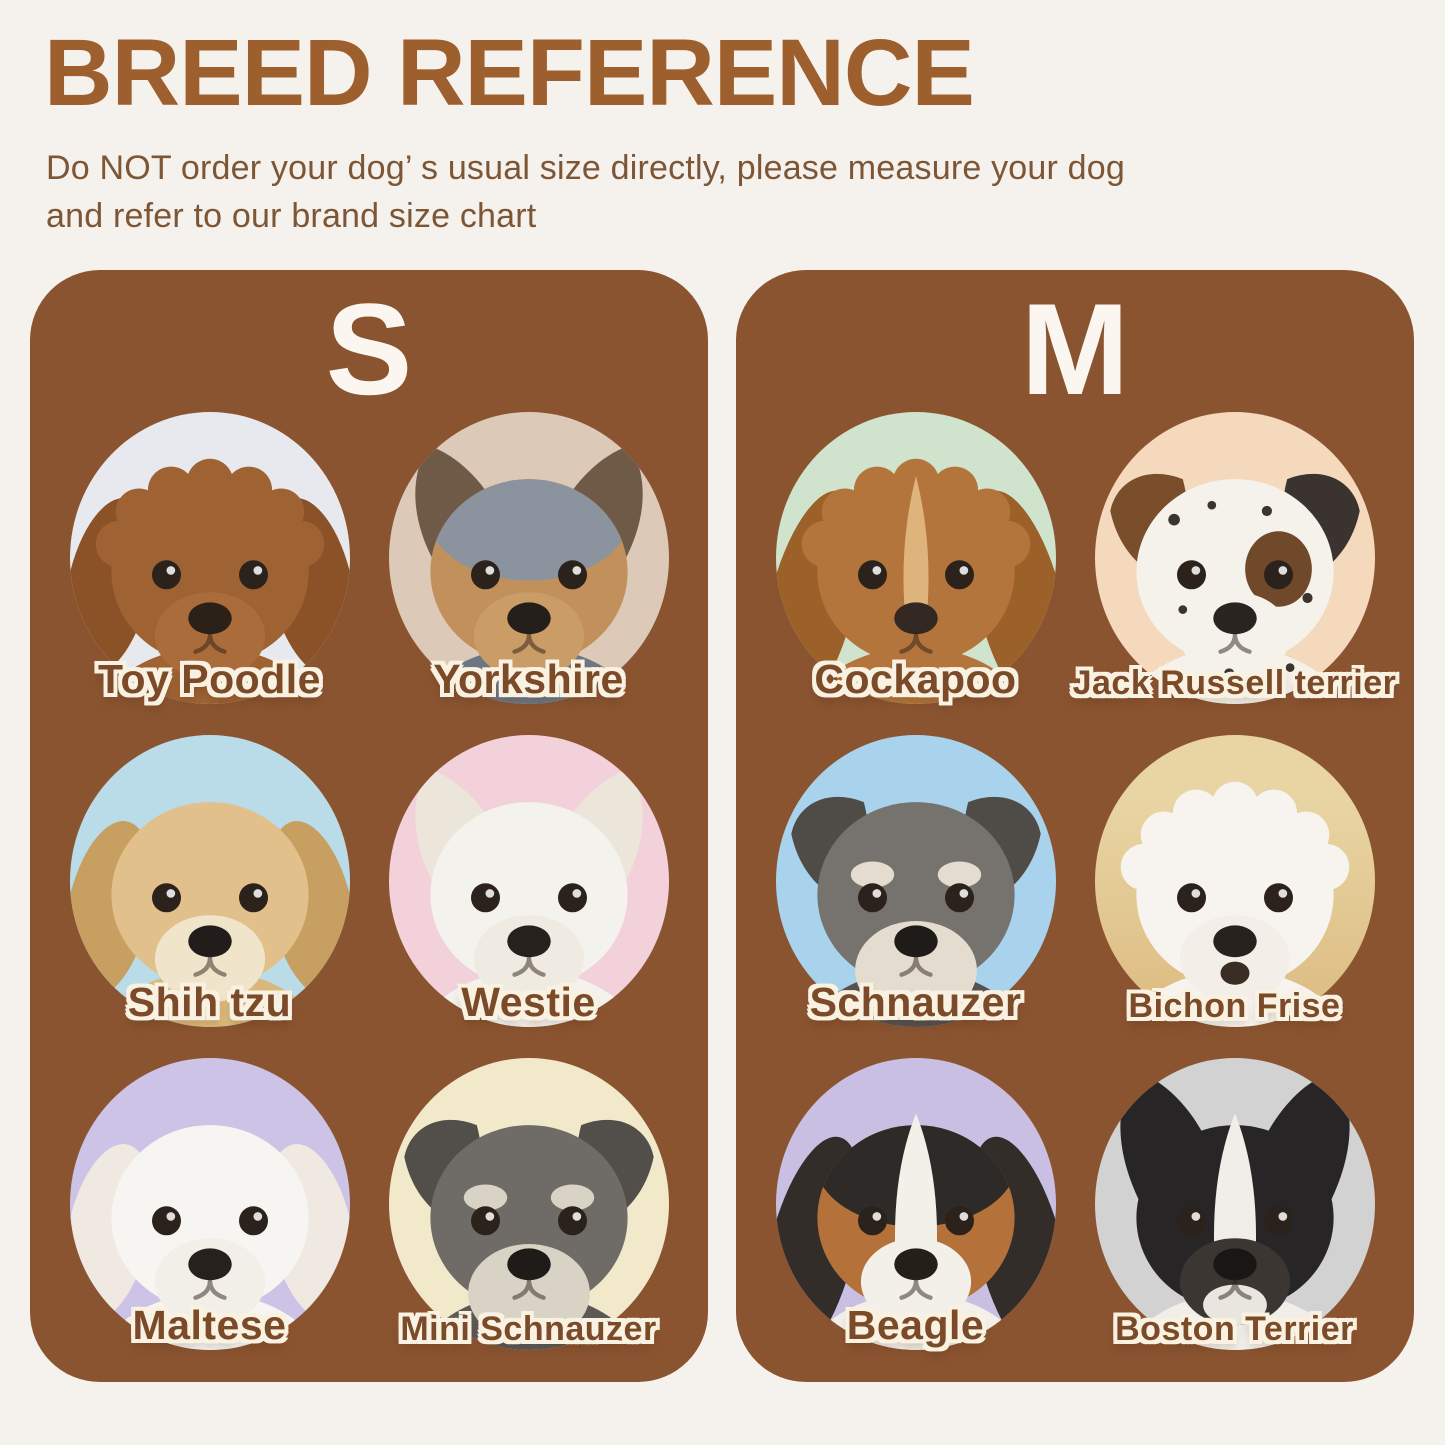 This screenshot has height=1445, width=1445. Describe the element at coordinates (528, 1329) in the screenshot. I see `breed-name-label: Mini Schnauzer` at that location.